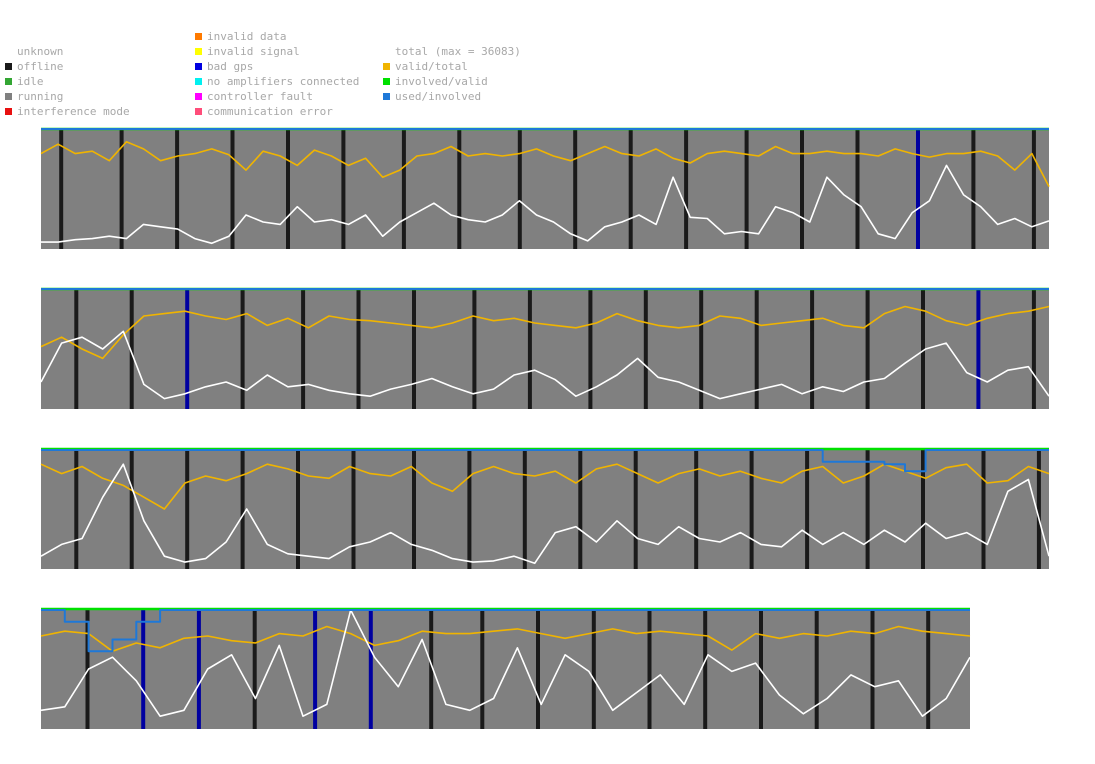 Image resolution: width=1095 pixels, height=764 pixels. I want to click on panel-3-used-involved-line, so click(545, 461).